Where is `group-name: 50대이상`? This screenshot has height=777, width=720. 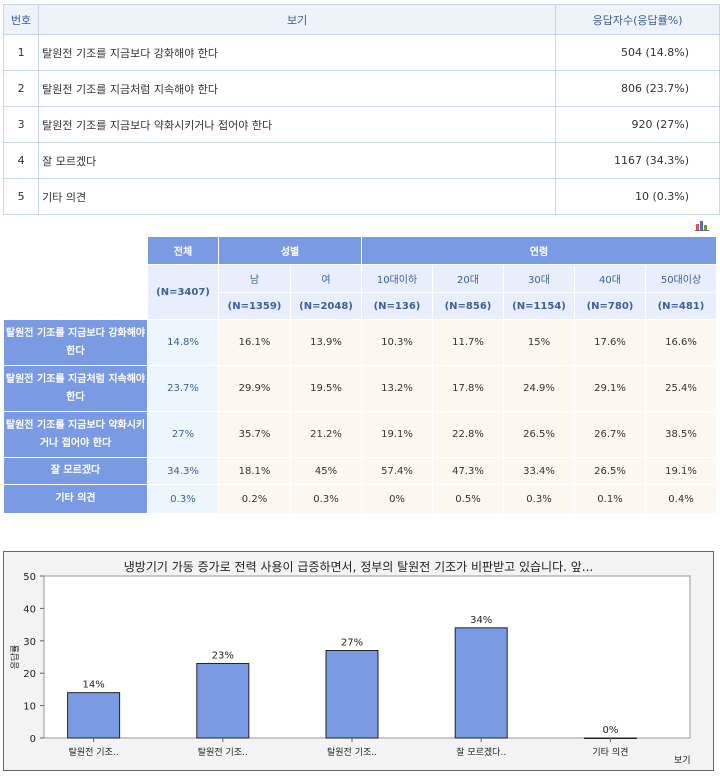
group-name: 50대이상 is located at coordinates (681, 278).